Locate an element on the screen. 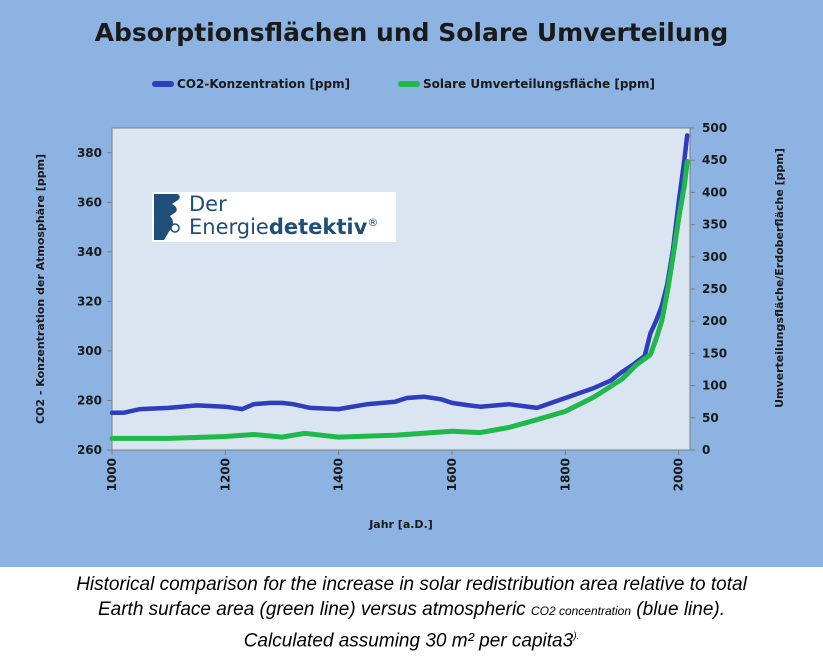 The width and height of the screenshot is (823, 666). x-tick-label: 1200 is located at coordinates (225, 474).